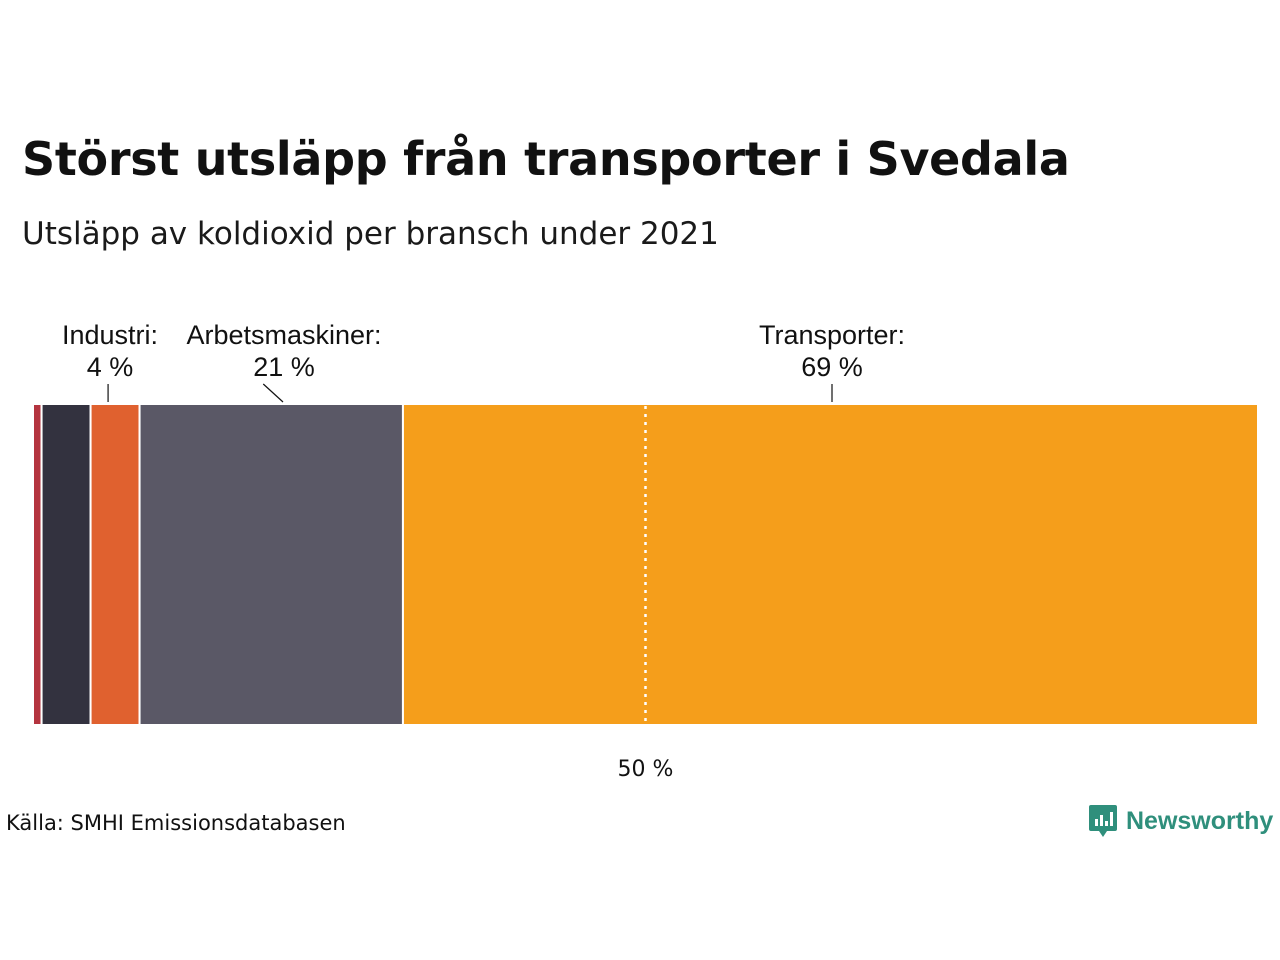  What do you see at coordinates (1103, 821) in the screenshot?
I see `newsworthy-logo-icon` at bounding box center [1103, 821].